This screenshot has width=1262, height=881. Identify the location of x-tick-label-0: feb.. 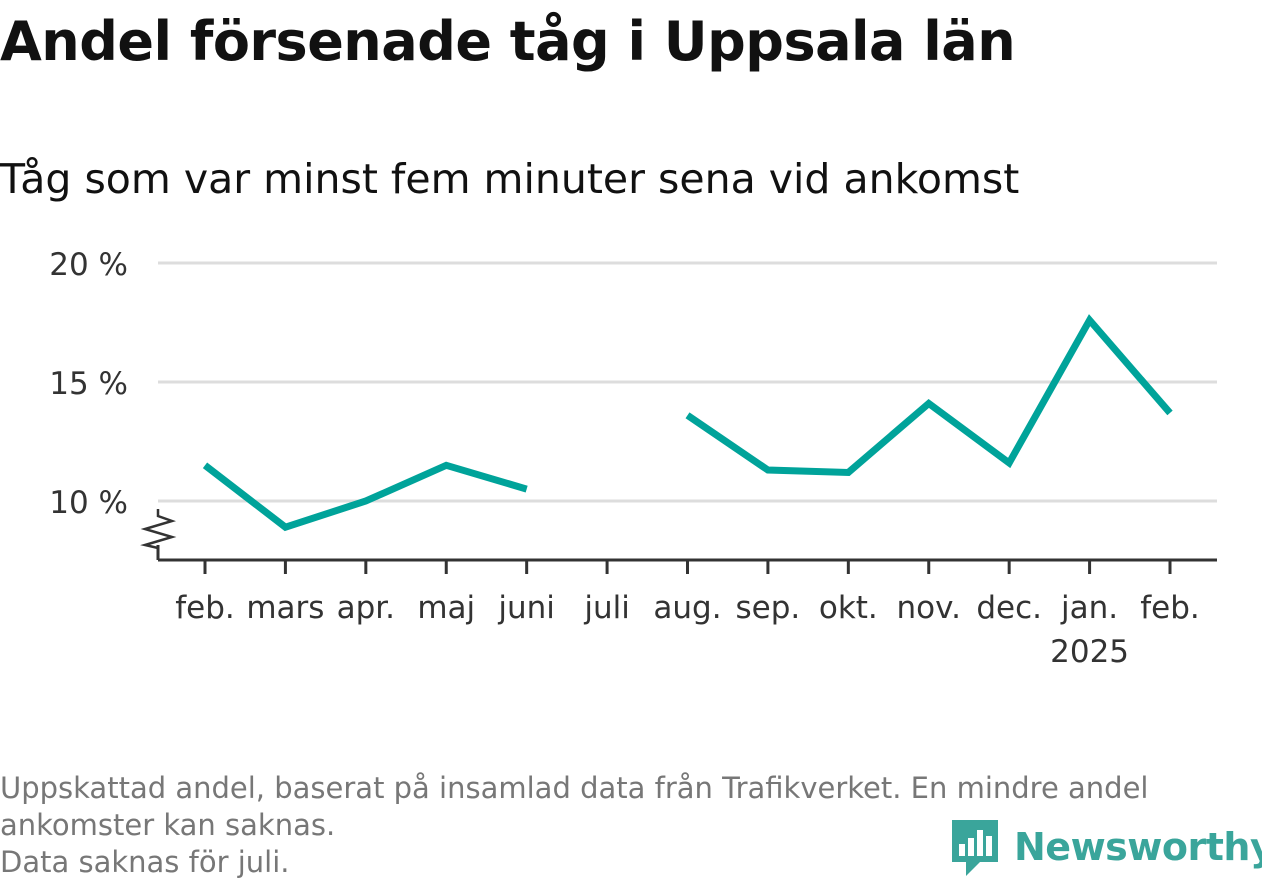
(205, 608).